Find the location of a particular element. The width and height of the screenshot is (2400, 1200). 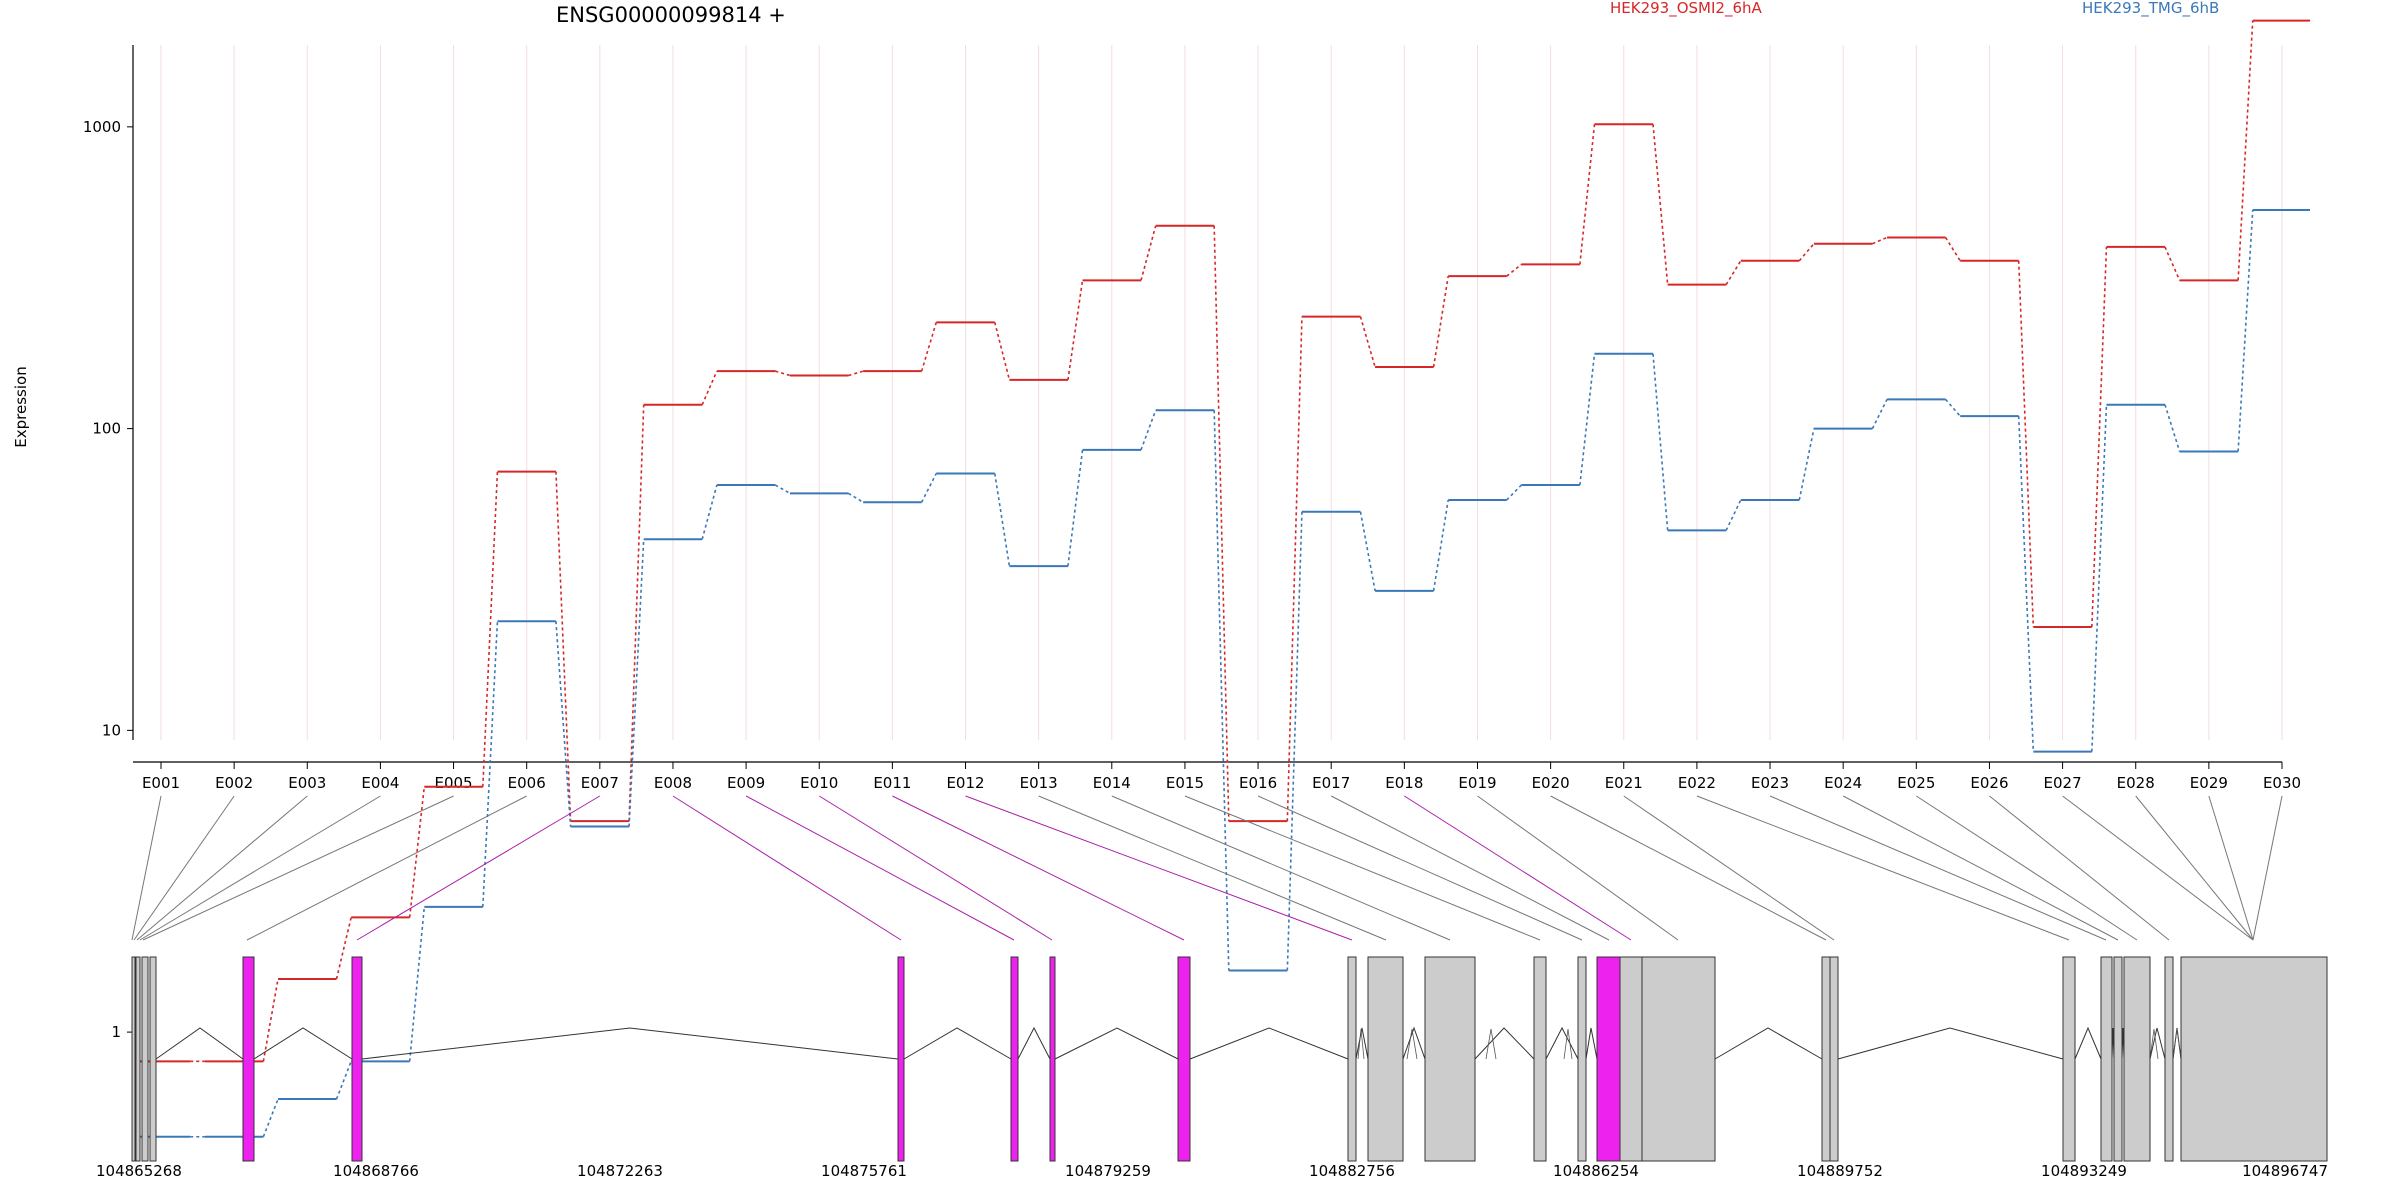

connector-e020 is located at coordinates (1688, 868).